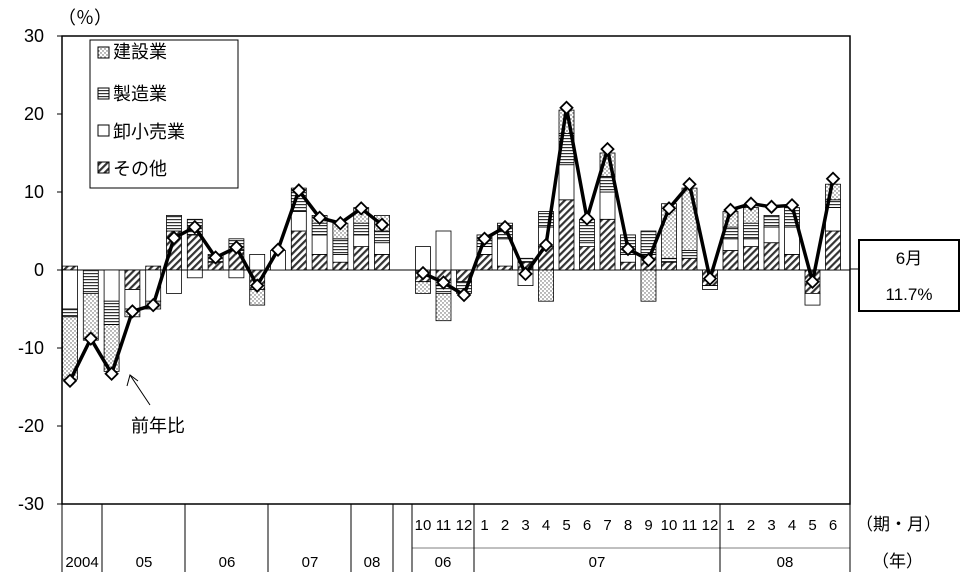  Describe the element at coordinates (34, 192) in the screenshot. I see `y-tick-label: 10` at that location.